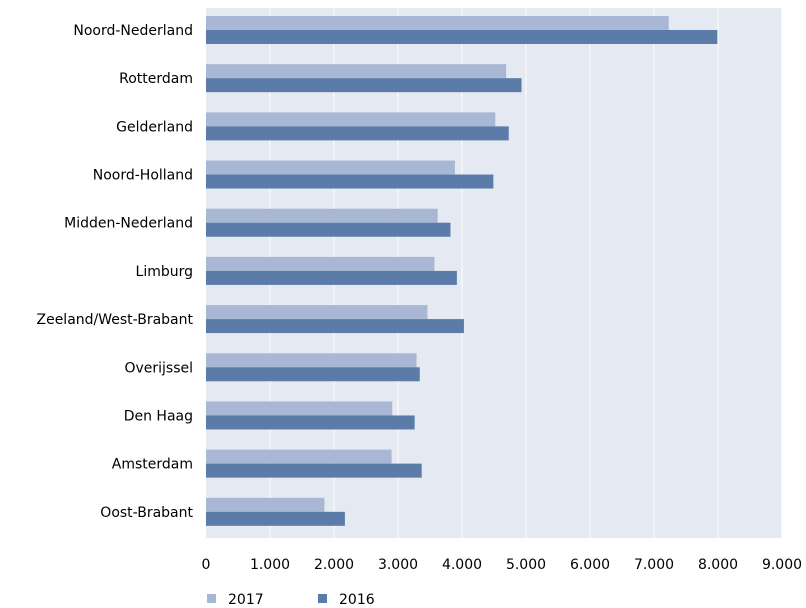 The width and height of the screenshot is (806, 608). Describe the element at coordinates (590, 565) in the screenshot. I see `x-tick-label: 6.000` at that location.